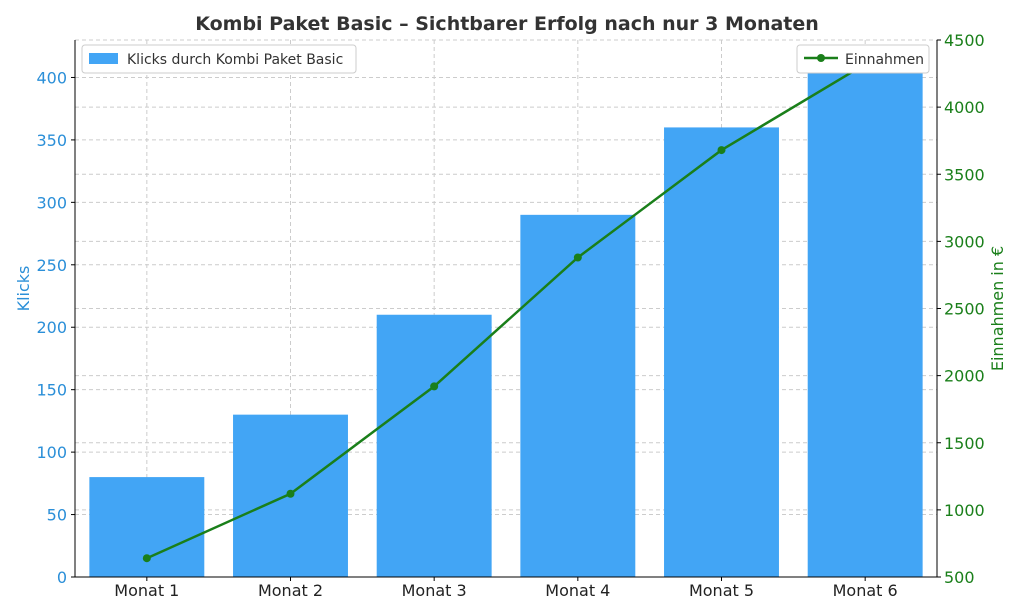  What do you see at coordinates (146, 590) in the screenshot?
I see `x-tick-label: Monat 1` at bounding box center [146, 590].